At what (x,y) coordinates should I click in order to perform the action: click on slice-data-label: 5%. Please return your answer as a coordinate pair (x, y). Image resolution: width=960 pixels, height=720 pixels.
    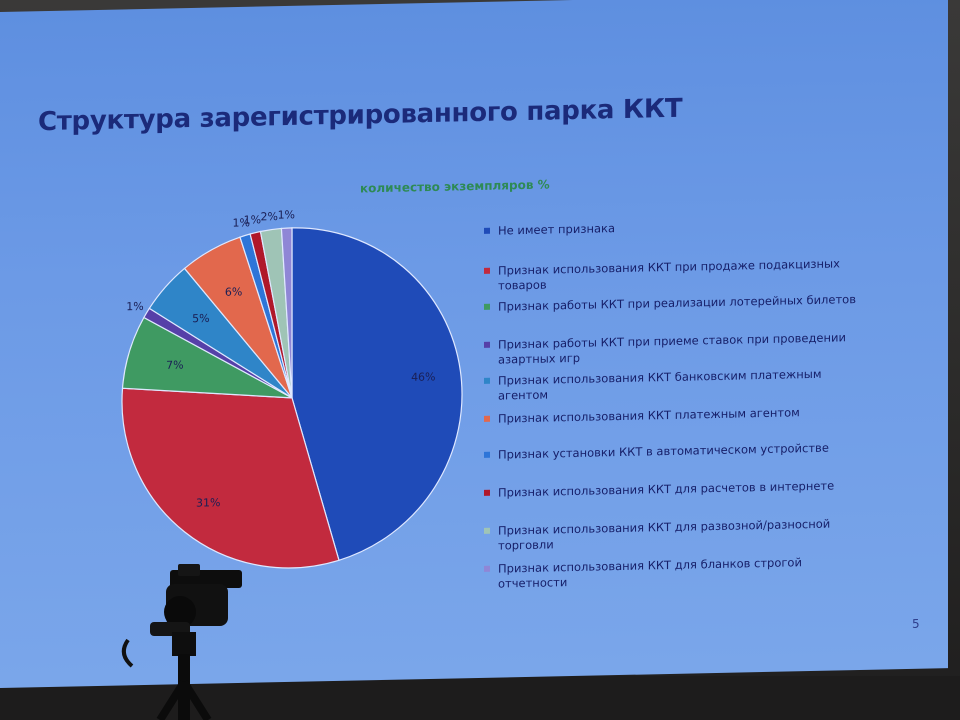
    Looking at the image, I should click on (200, 318).